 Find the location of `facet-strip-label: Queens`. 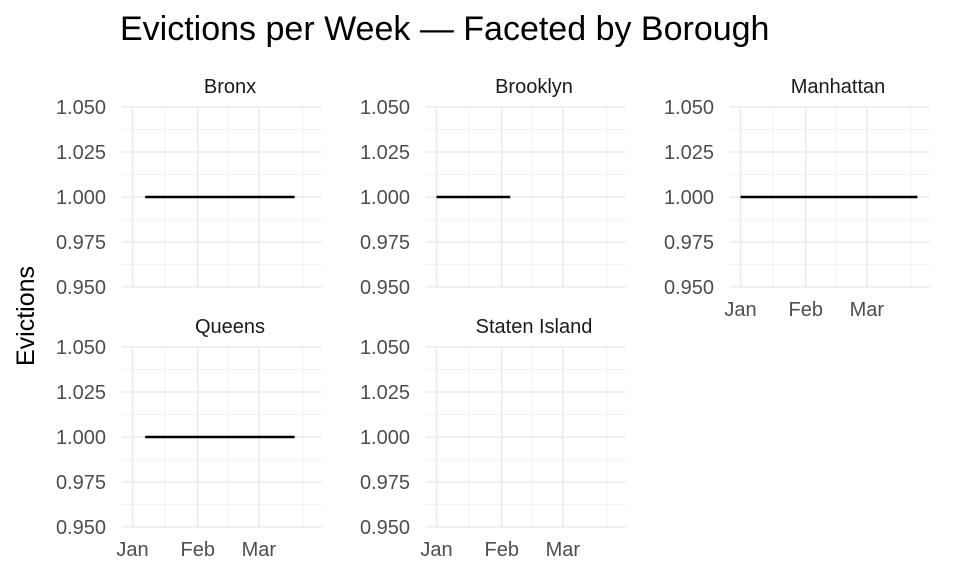

facet-strip-label: Queens is located at coordinates (230, 327).